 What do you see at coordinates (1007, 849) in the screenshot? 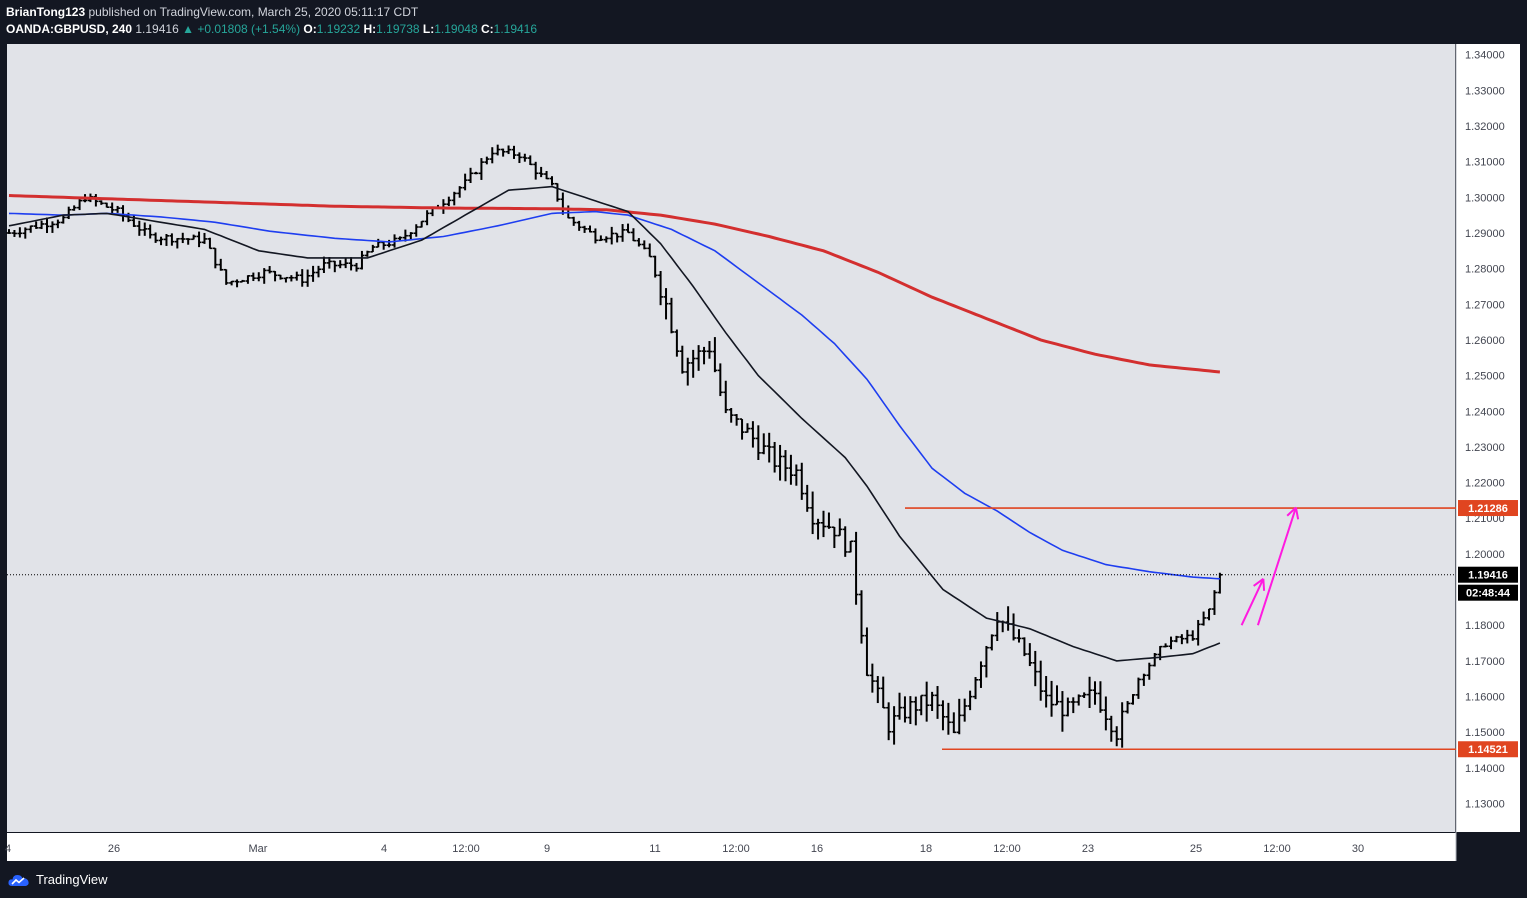
I see `time-tick-label: 12:00` at bounding box center [1007, 849].